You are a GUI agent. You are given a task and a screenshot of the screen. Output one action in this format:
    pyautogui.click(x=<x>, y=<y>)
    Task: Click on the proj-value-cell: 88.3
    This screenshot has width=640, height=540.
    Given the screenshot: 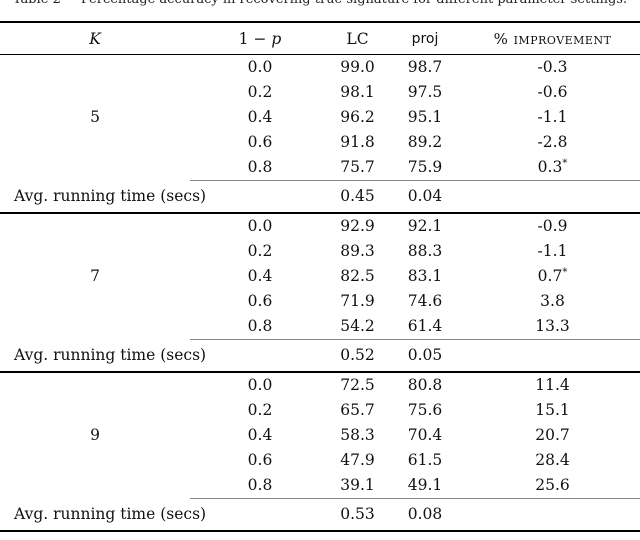 What is the action you would take?
    pyautogui.click(x=425, y=250)
    